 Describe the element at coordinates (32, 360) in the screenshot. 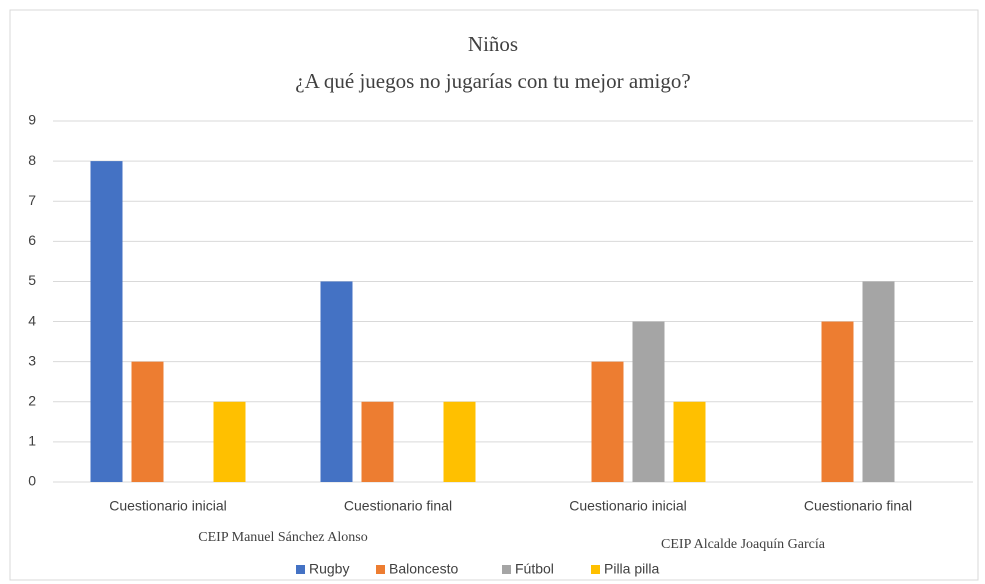

I see `y-tick-label: 3` at that location.